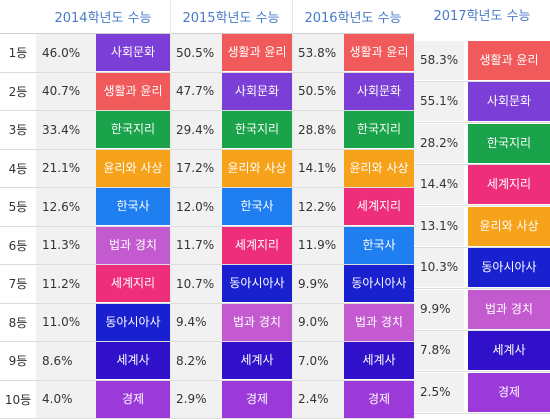 The width and height of the screenshot is (550, 419). I want to click on table-header-row: 2014학년도 수능 2015학년도 수능 2016학년도 수능, so click(207, 17).